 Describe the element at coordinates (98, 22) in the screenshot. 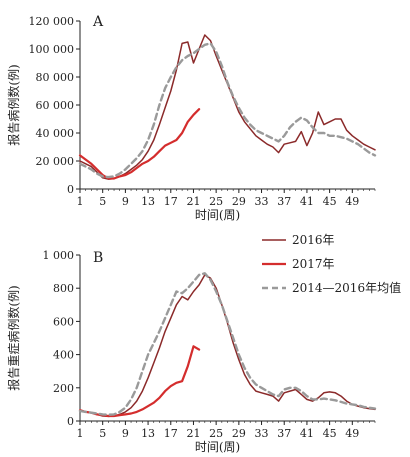

I see `panel-label: A` at that location.